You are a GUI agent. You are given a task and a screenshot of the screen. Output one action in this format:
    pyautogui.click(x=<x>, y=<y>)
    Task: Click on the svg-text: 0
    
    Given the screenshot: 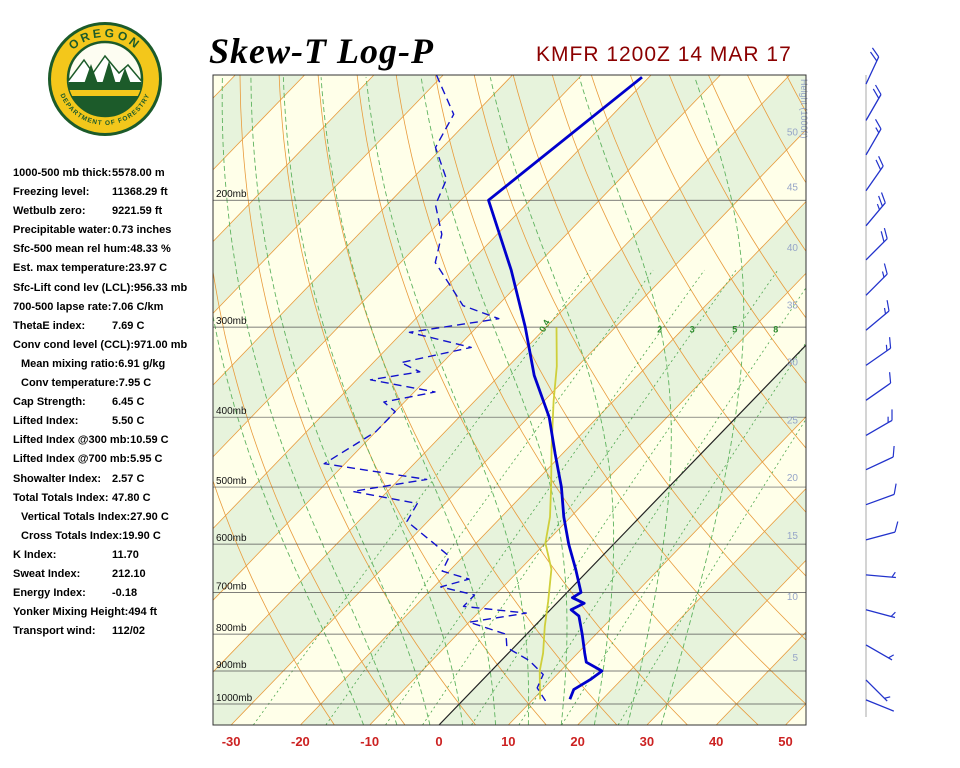 What is the action you would take?
    pyautogui.click(x=438, y=741)
    